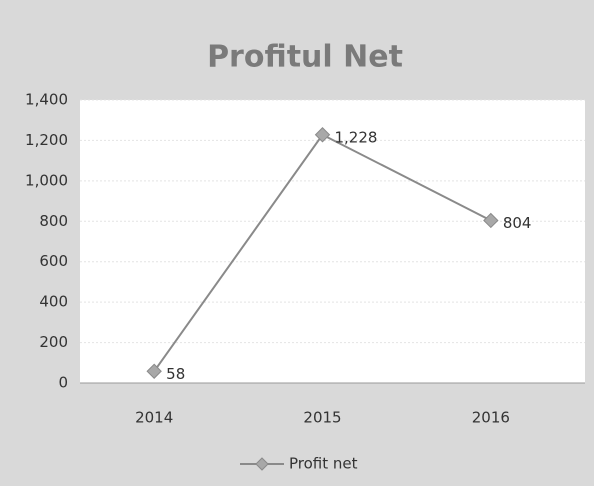  Describe the element at coordinates (63, 383) in the screenshot. I see `y-tick-label: 0` at that location.